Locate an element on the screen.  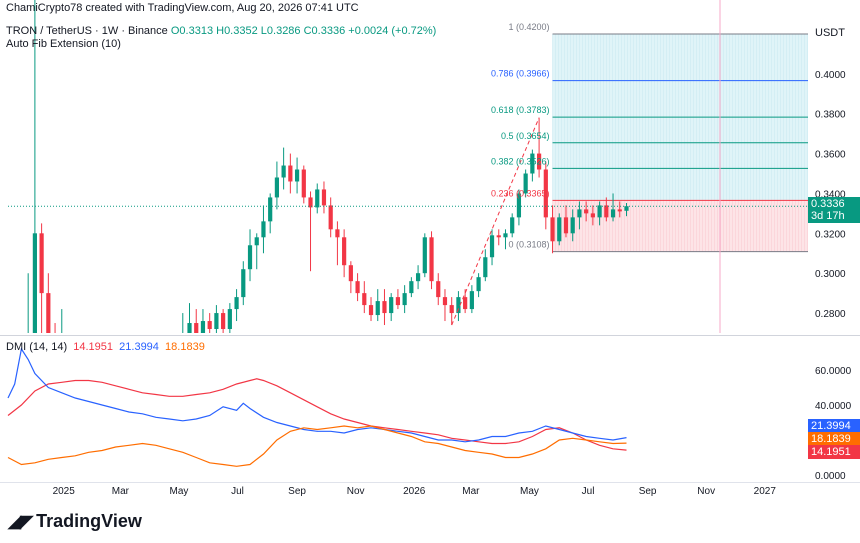
dmi-name: DMI (14, 14) is located at coordinates (37, 347).